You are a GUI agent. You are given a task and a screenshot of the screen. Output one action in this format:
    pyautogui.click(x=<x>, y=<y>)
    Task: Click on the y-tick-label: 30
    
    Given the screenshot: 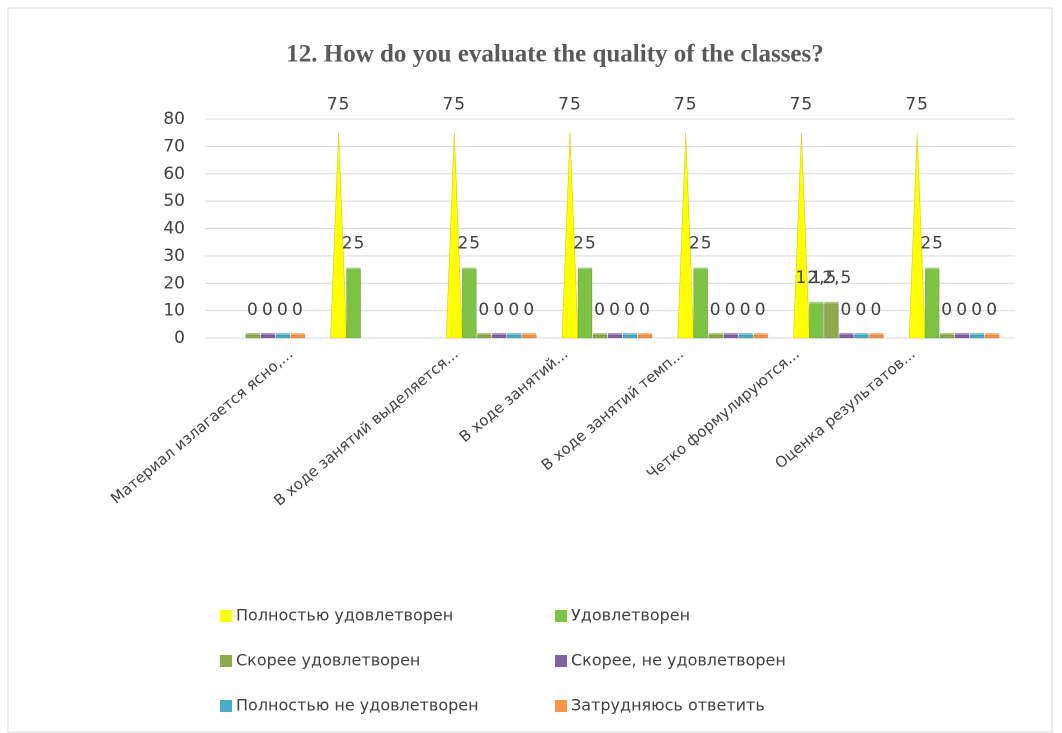 What is the action you would take?
    pyautogui.click(x=174, y=256)
    